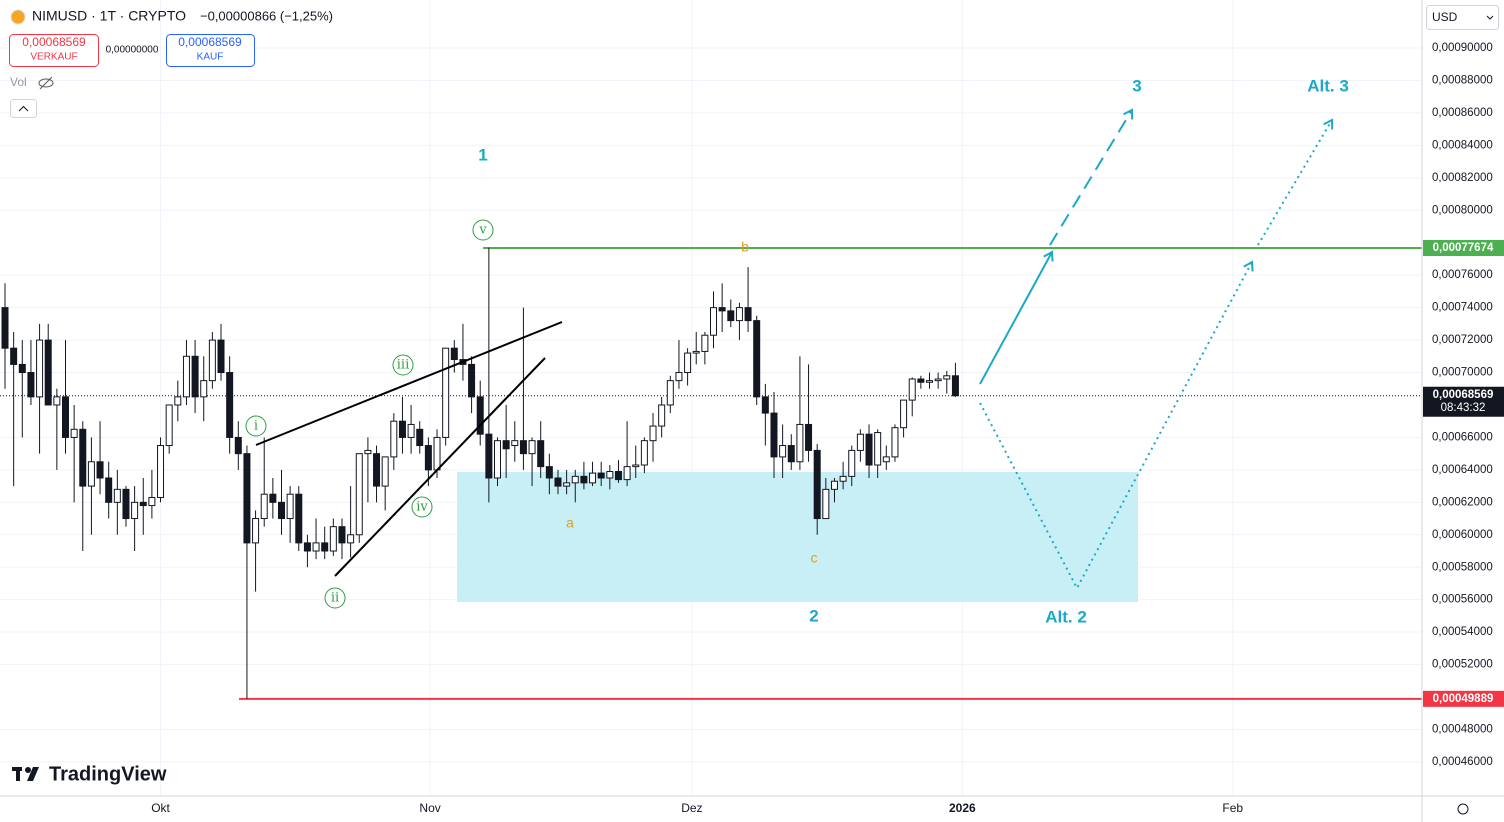 This screenshot has height=822, width=1504. What do you see at coordinates (109, 16) in the screenshot?
I see `symbol: NIMUSD · 1T · CRYPTO` at bounding box center [109, 16].